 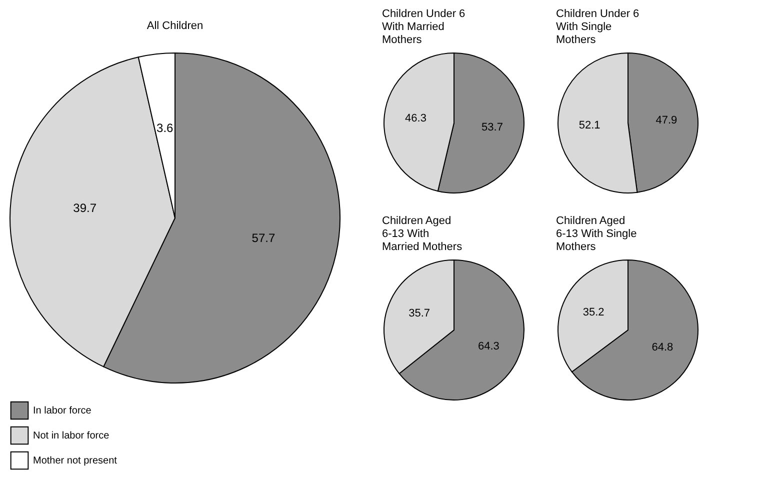 What do you see at coordinates (85, 207) in the screenshot?
I see `data-label: 39.7` at bounding box center [85, 207].